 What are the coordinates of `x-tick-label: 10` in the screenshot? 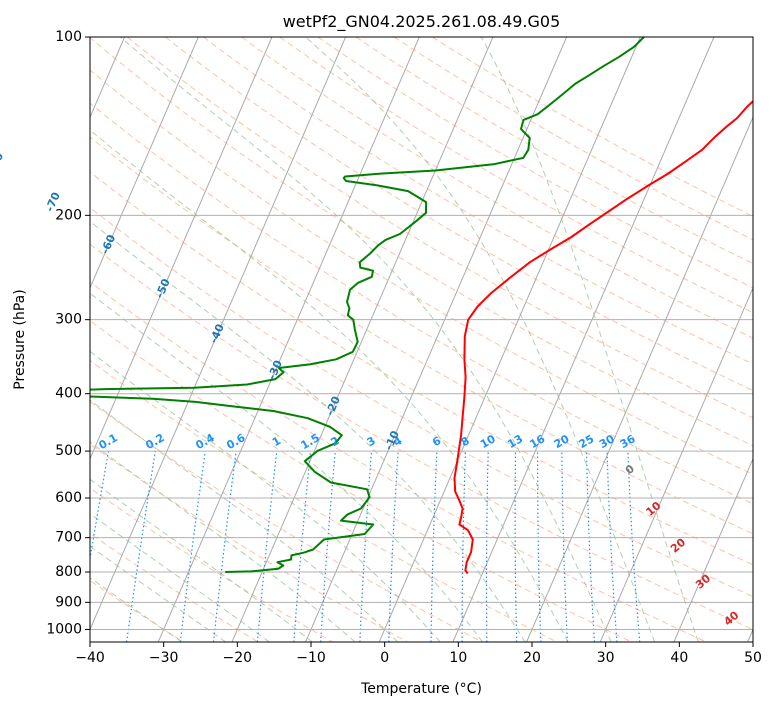 It's located at (458, 658).